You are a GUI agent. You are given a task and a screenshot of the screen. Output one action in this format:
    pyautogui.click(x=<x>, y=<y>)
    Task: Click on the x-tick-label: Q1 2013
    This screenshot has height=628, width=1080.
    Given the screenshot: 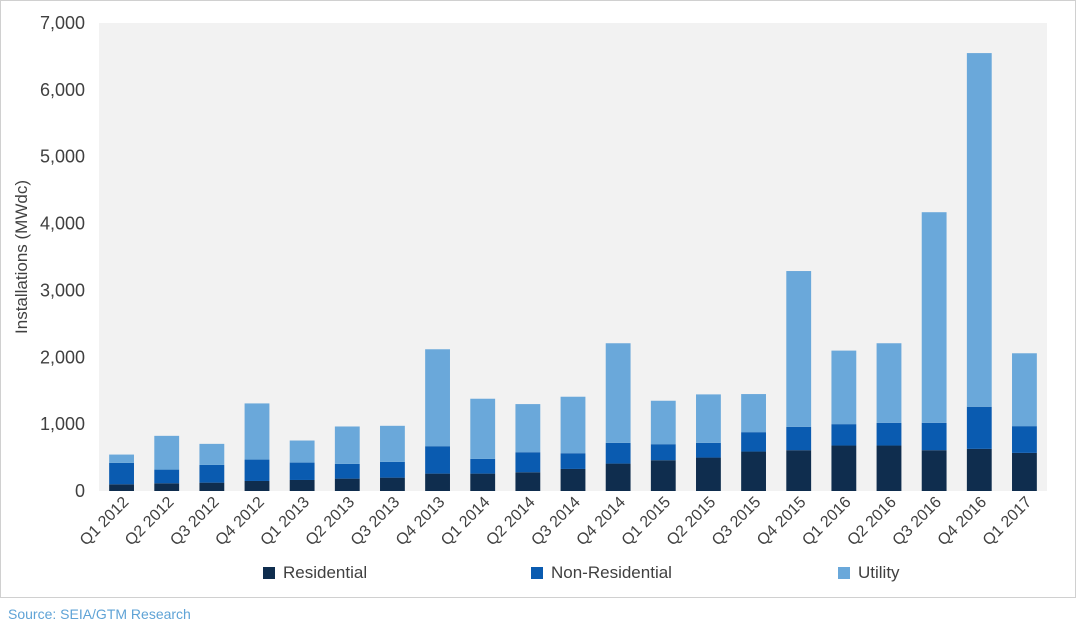 What is the action you would take?
    pyautogui.click(x=285, y=521)
    